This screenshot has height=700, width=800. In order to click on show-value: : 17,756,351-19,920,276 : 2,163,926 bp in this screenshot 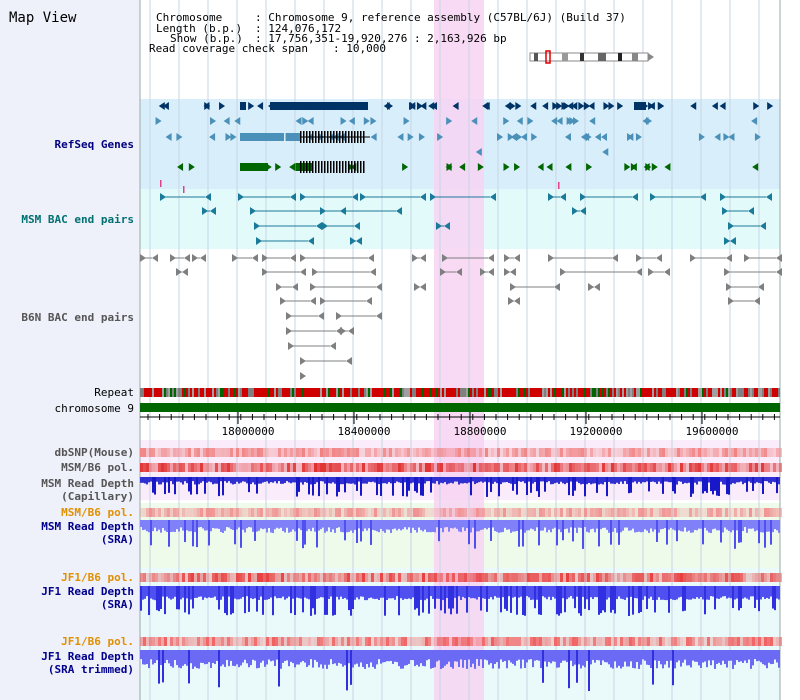, I will do `click(381, 38)`.